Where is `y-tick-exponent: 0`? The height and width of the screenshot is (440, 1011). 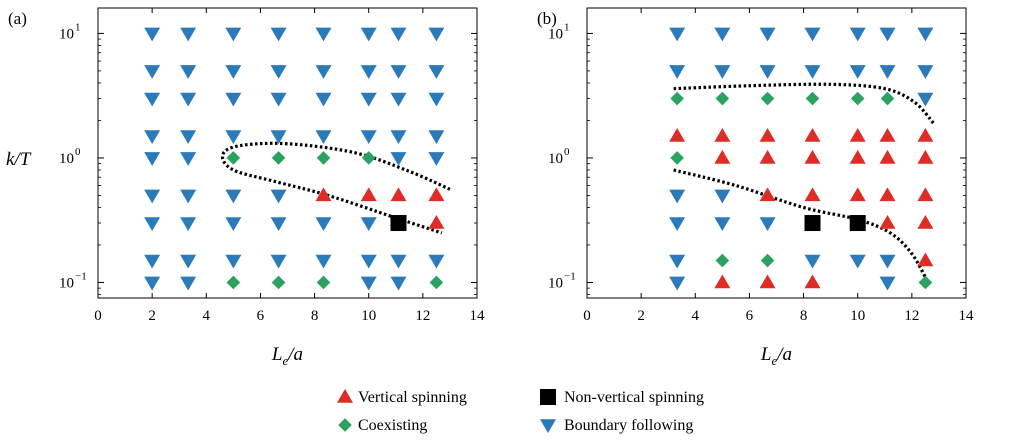
y-tick-exponent: 0 is located at coordinates (78, 152).